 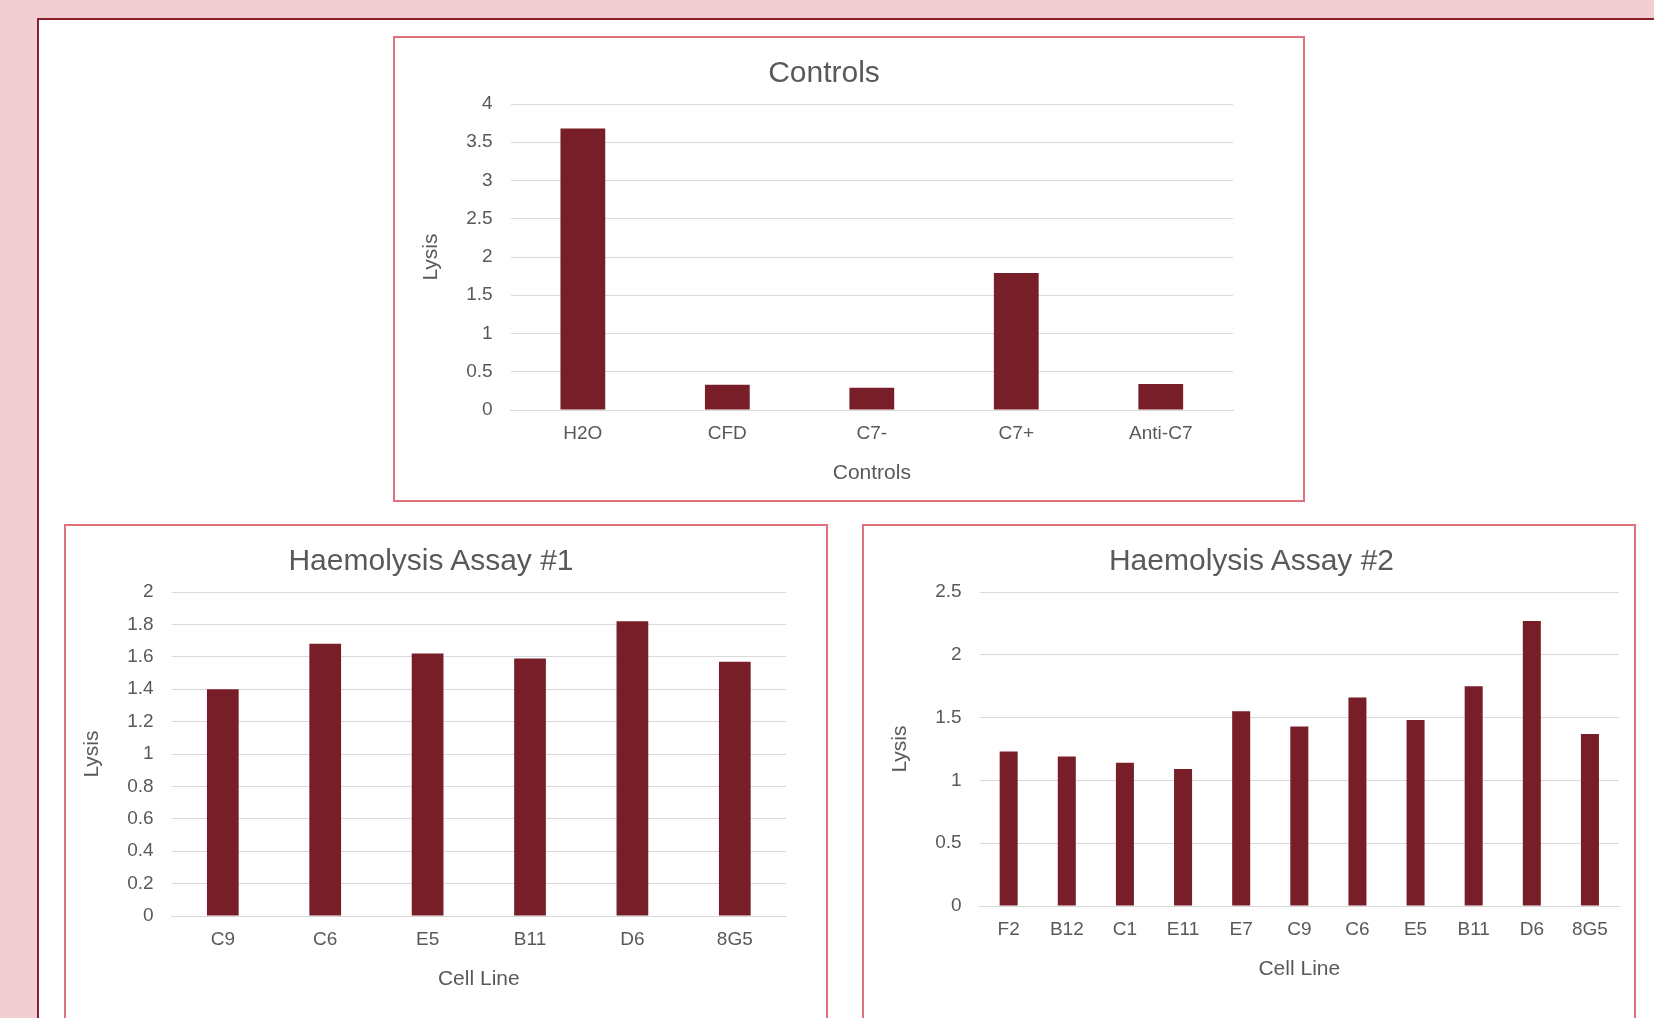 I want to click on chart-title: Haemolysis Assay #1, so click(x=431, y=560).